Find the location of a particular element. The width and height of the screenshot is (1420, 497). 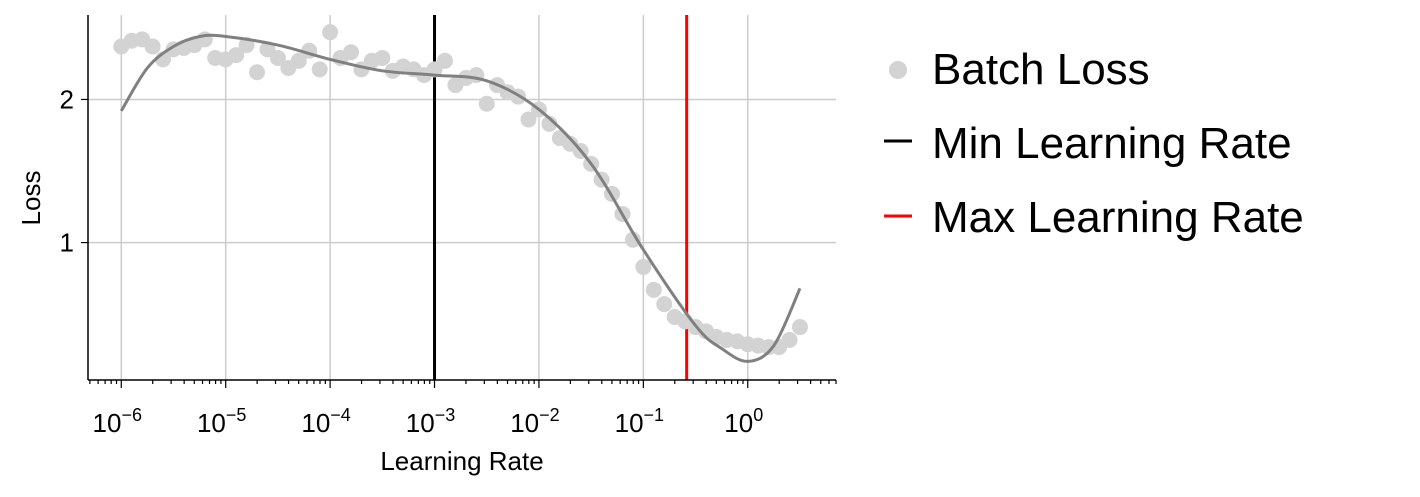

legend-marker-batch-loss is located at coordinates (898, 70).